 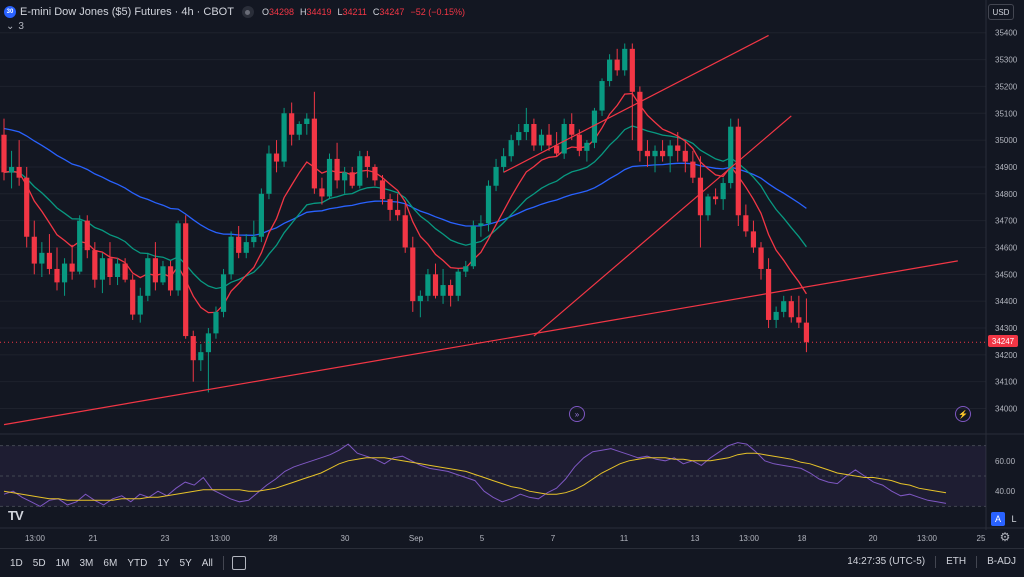 What do you see at coordinates (110, 563) in the screenshot?
I see `range-6m: 6M` at bounding box center [110, 563].